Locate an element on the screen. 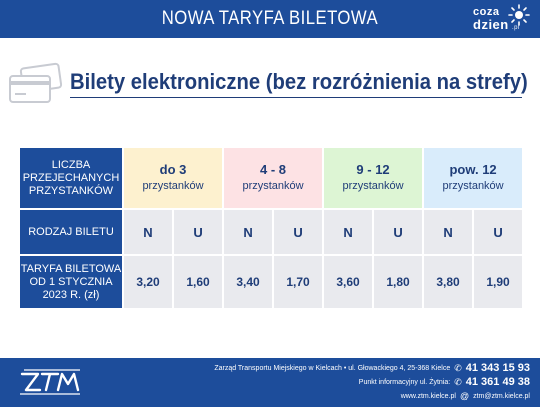  price-cell: 3,80 is located at coordinates (448, 282).